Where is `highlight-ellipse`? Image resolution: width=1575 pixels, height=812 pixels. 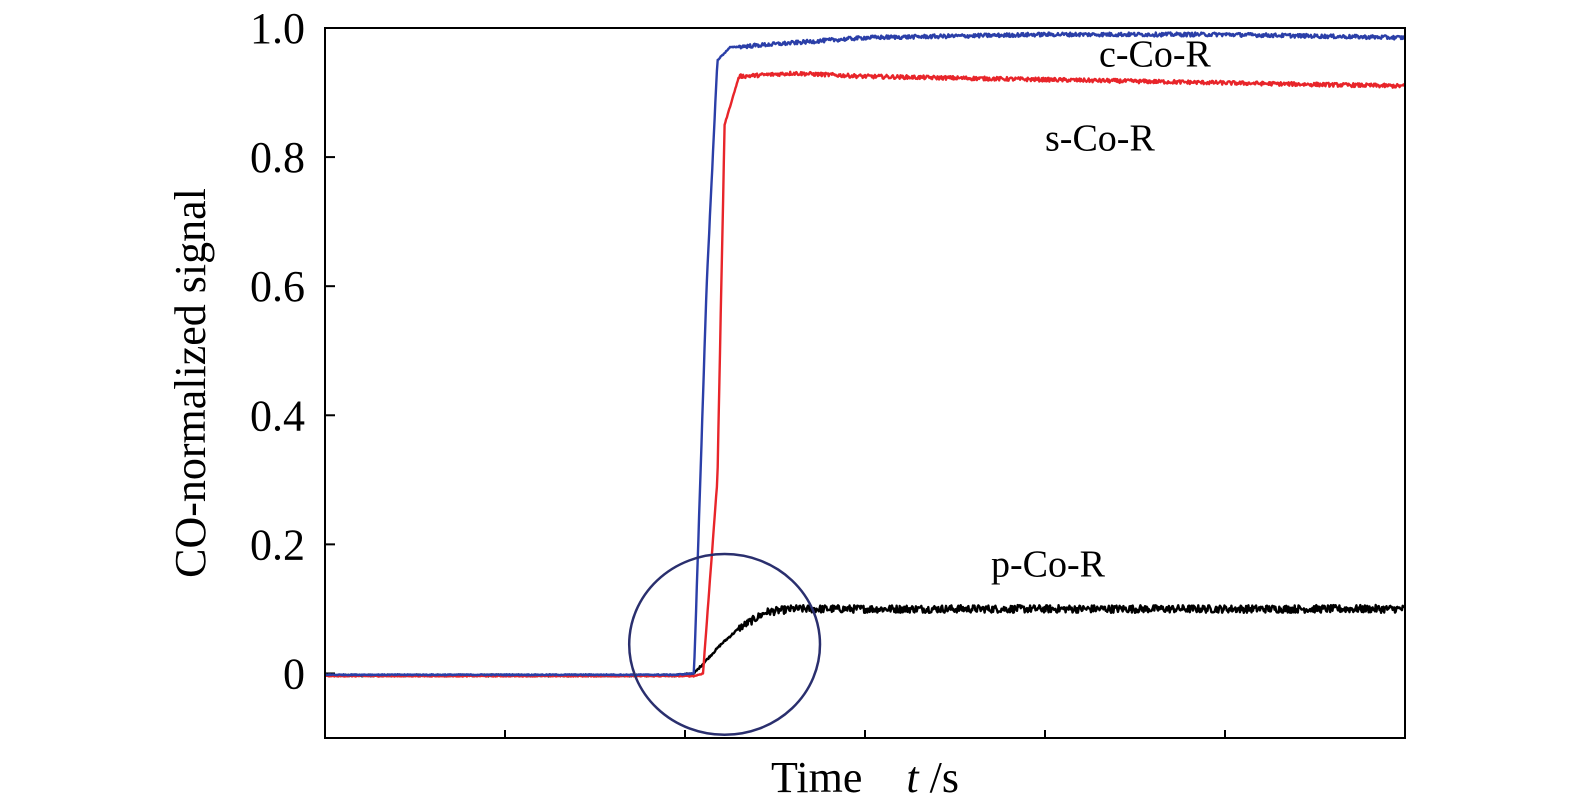
highlight-ellipse is located at coordinates (724, 644).